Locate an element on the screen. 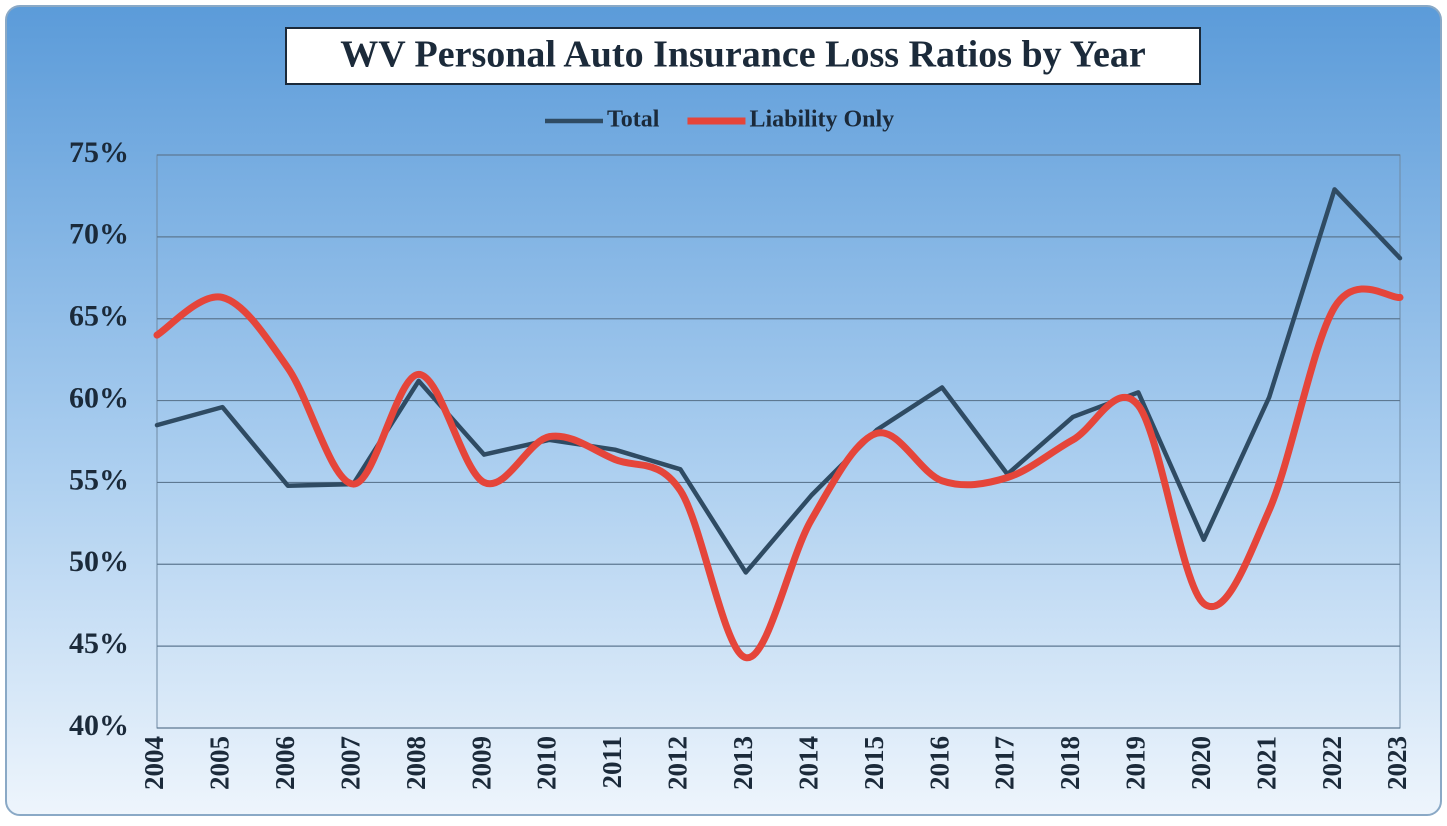  x-tick-label: 2008 is located at coordinates (416, 763).